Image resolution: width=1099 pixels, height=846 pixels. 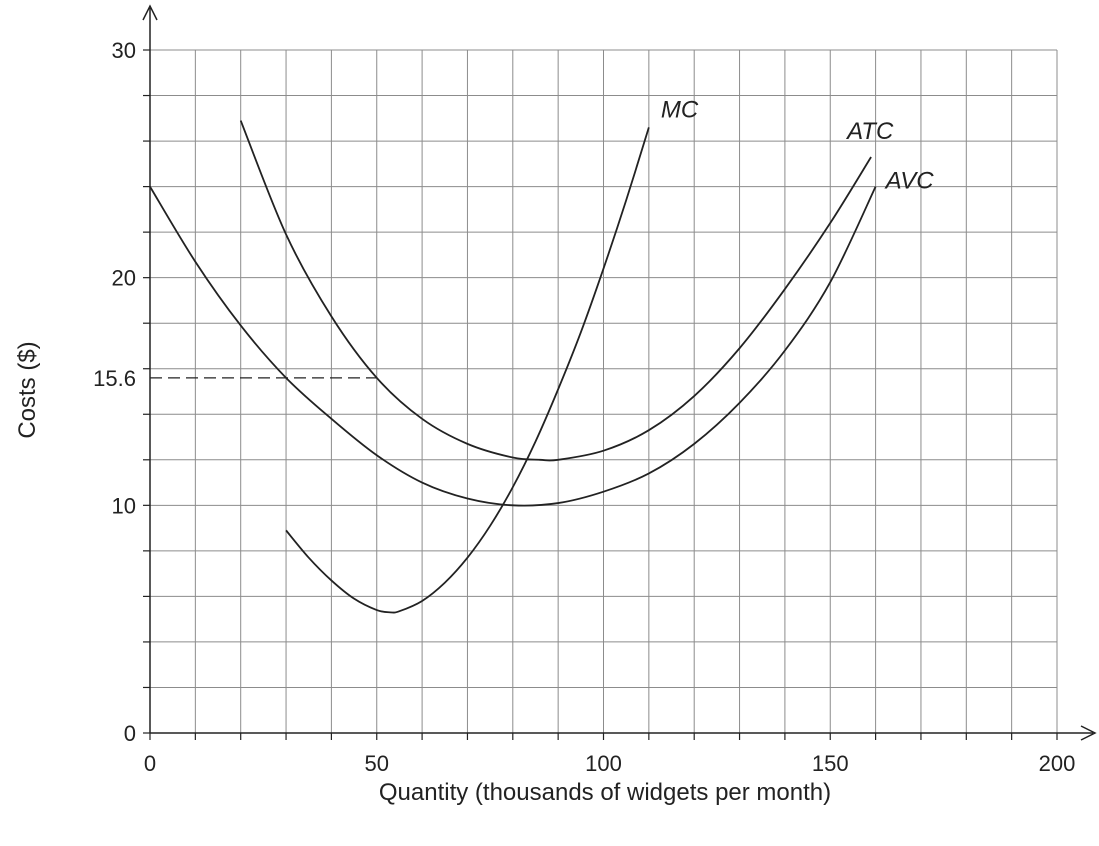 What do you see at coordinates (1088, 733) in the screenshot?
I see `x-axis-arrow` at bounding box center [1088, 733].